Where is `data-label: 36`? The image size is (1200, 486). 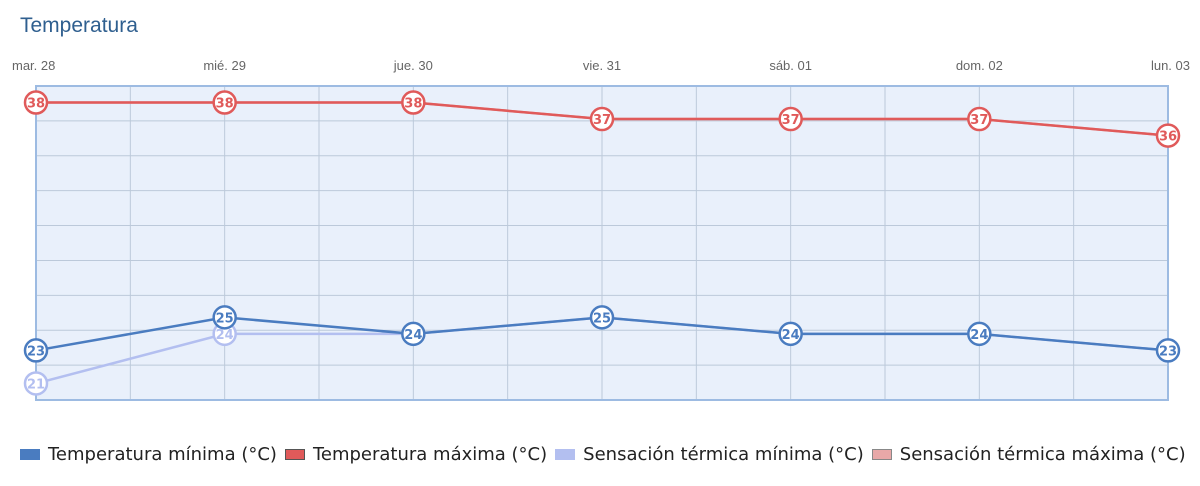
data-label: 36 is located at coordinates (1168, 137).